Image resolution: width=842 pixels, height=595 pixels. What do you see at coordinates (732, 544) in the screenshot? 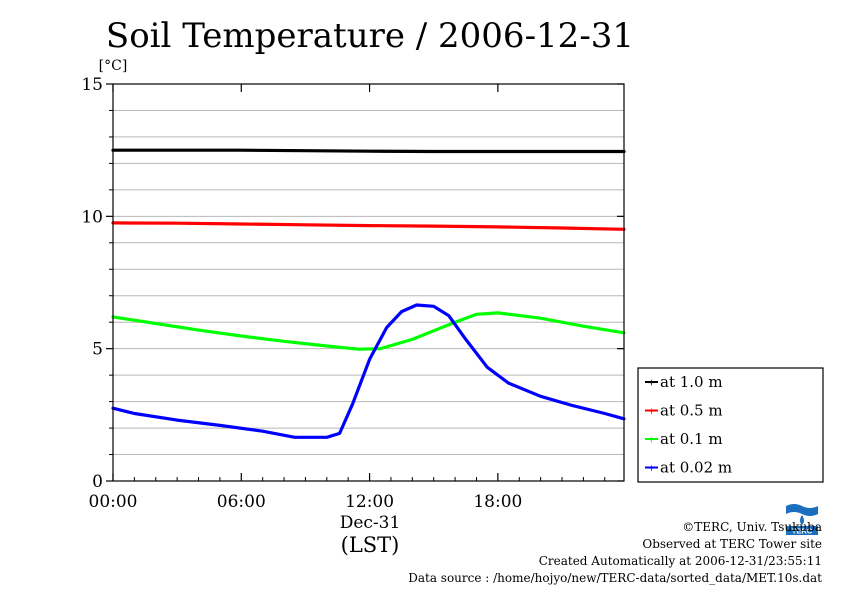
I see `observed-site-text: Observed at TERC Tower site` at bounding box center [732, 544].